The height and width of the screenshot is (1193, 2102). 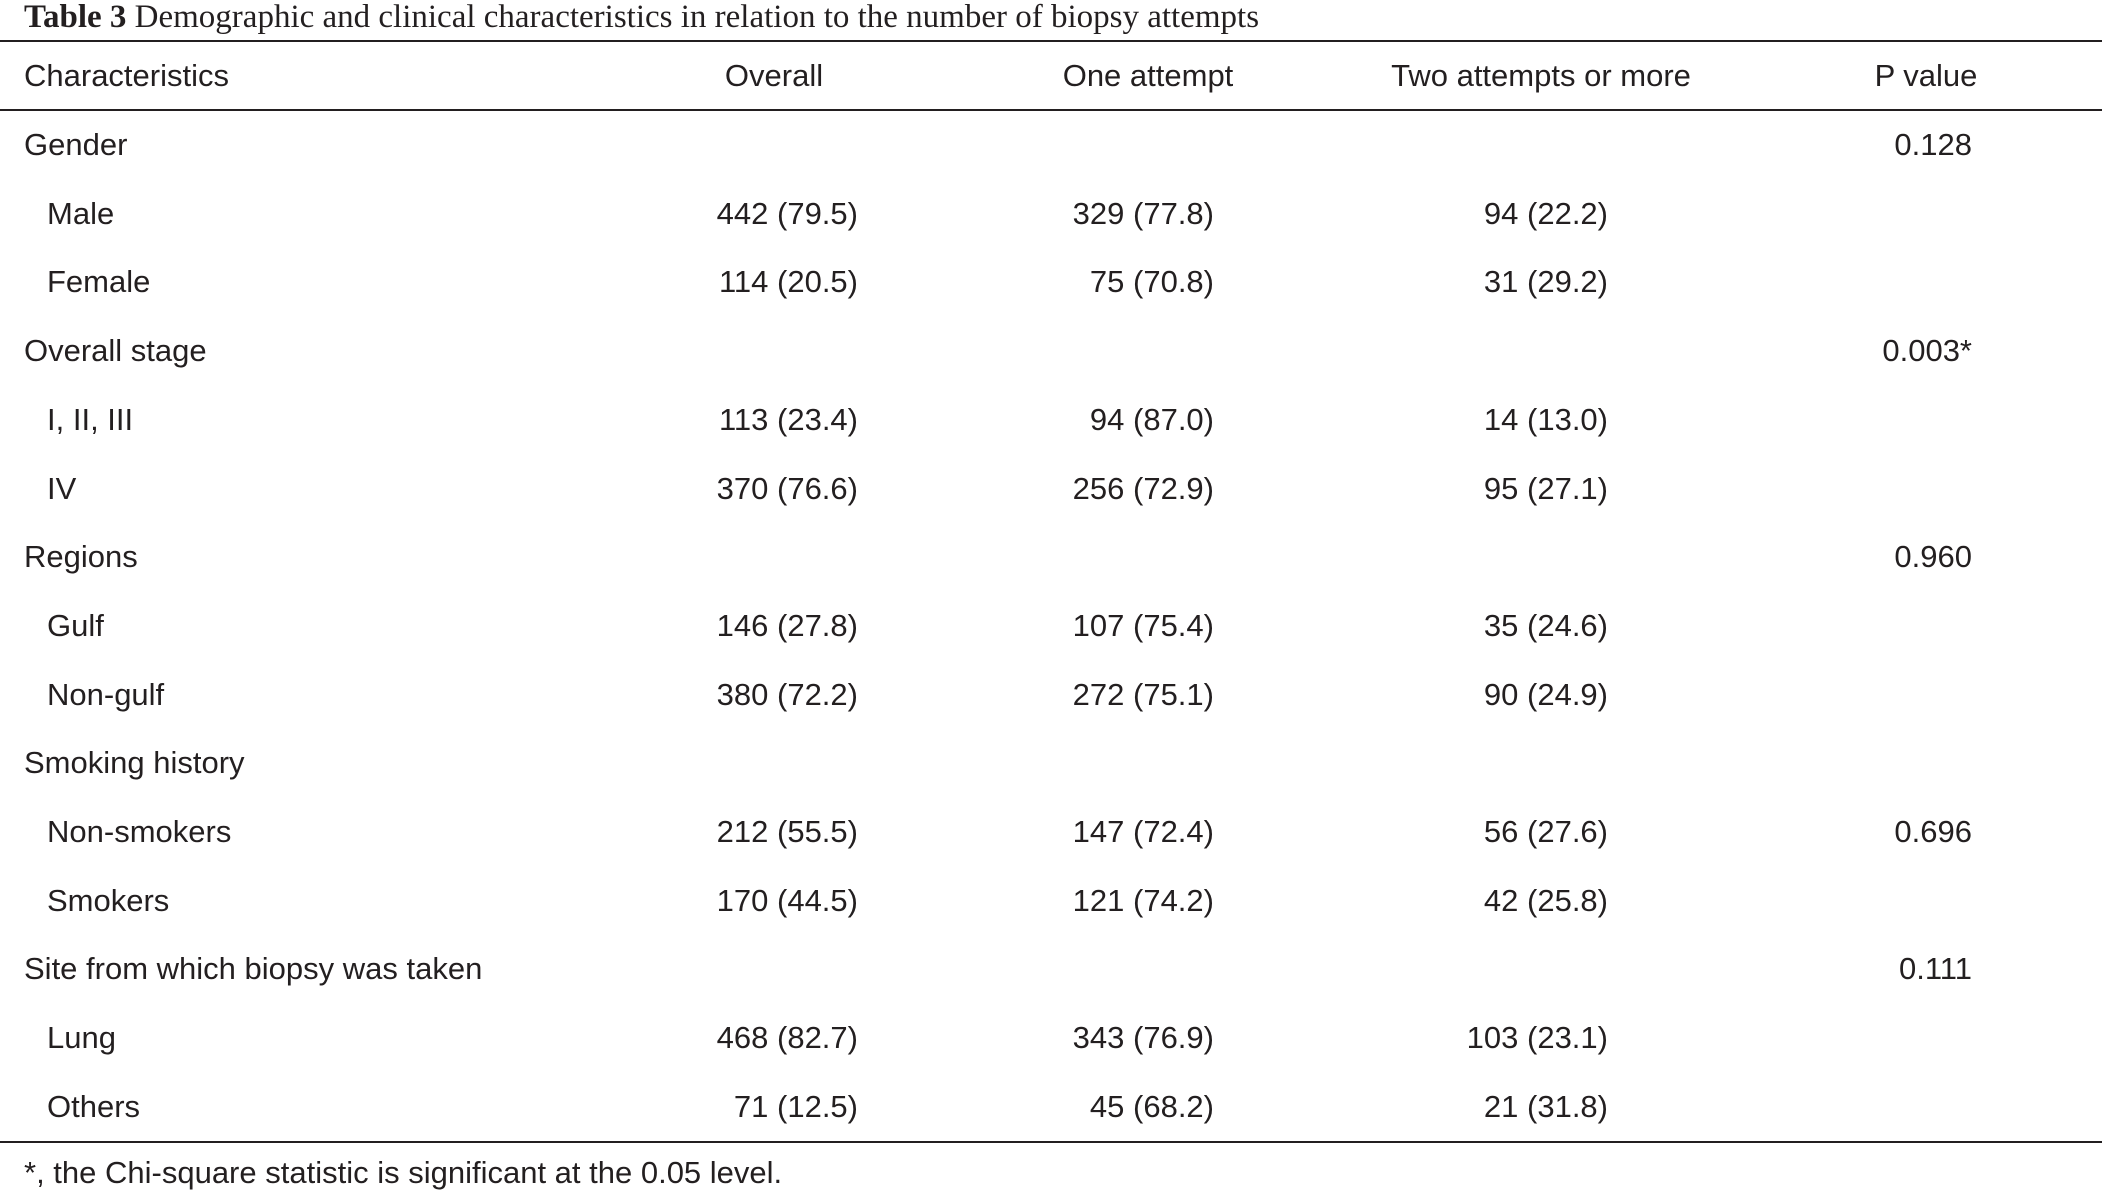 I want to click on cell-one-attempt: 75 (70.8), so click(x=1151, y=281).